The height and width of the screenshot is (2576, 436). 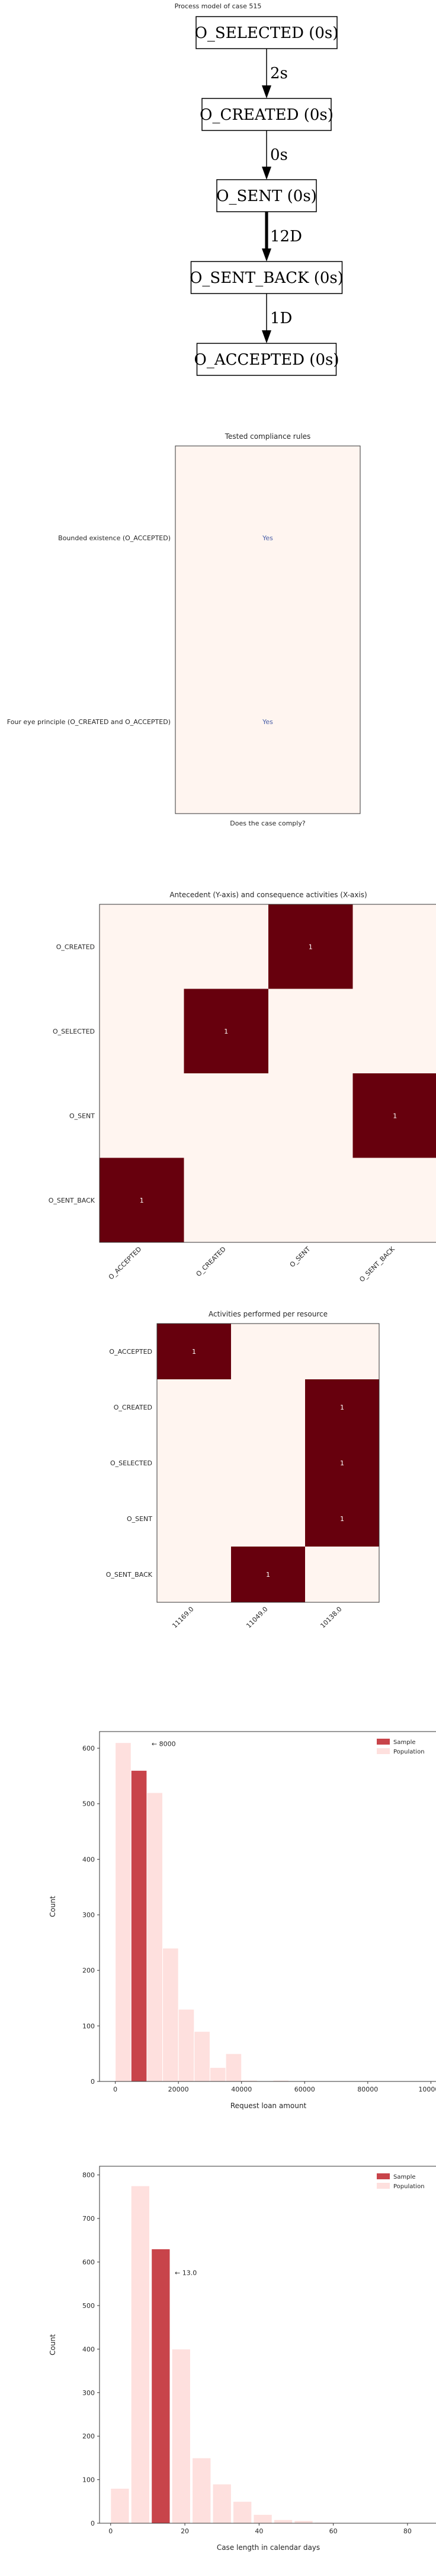 I want to click on process-node-label: O_SENT_BACK (0s), so click(x=267, y=278).